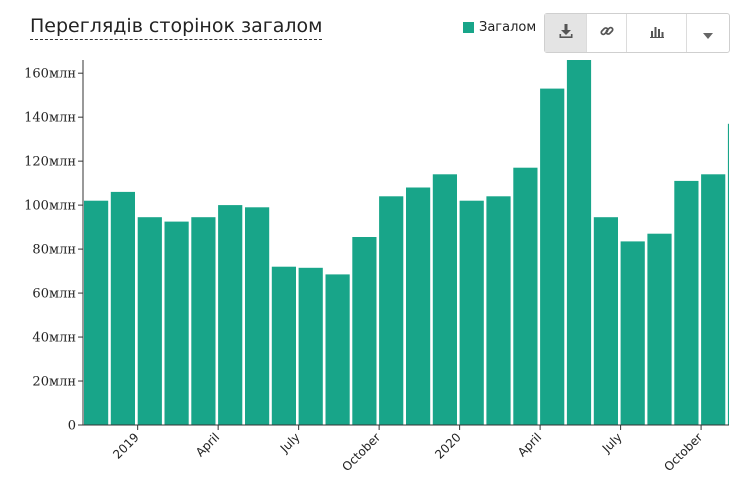 The height and width of the screenshot is (485, 750). I want to click on y-tick-label: 120млн, so click(50, 162).